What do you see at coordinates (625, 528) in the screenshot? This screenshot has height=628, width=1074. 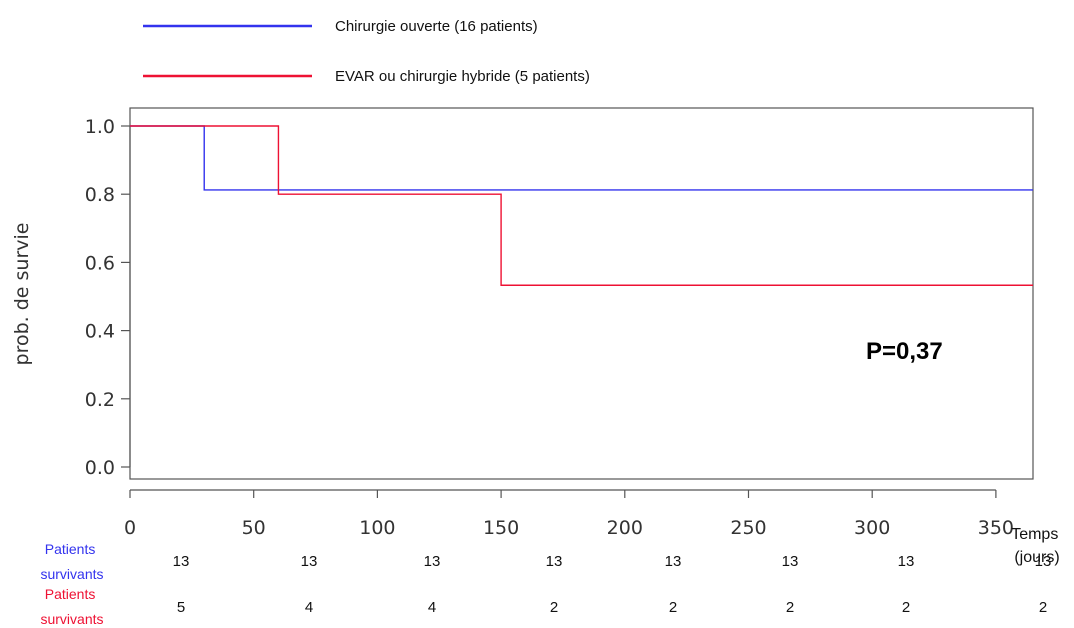 I see `x-tick-label: 200` at bounding box center [625, 528].